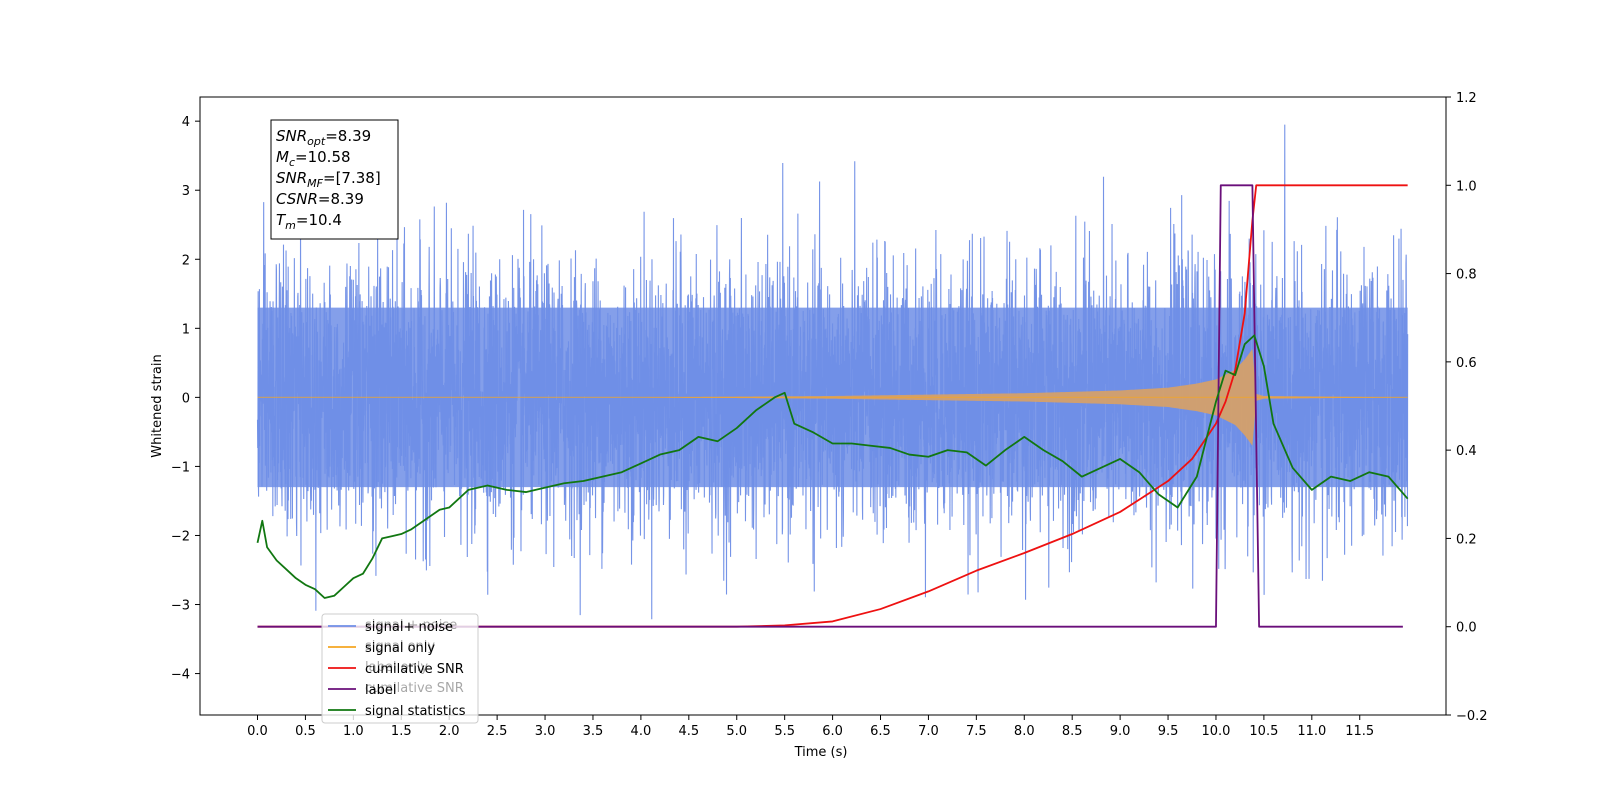 The image size is (1600, 800). I want to click on x-tick-label: 3.0, so click(545, 731).